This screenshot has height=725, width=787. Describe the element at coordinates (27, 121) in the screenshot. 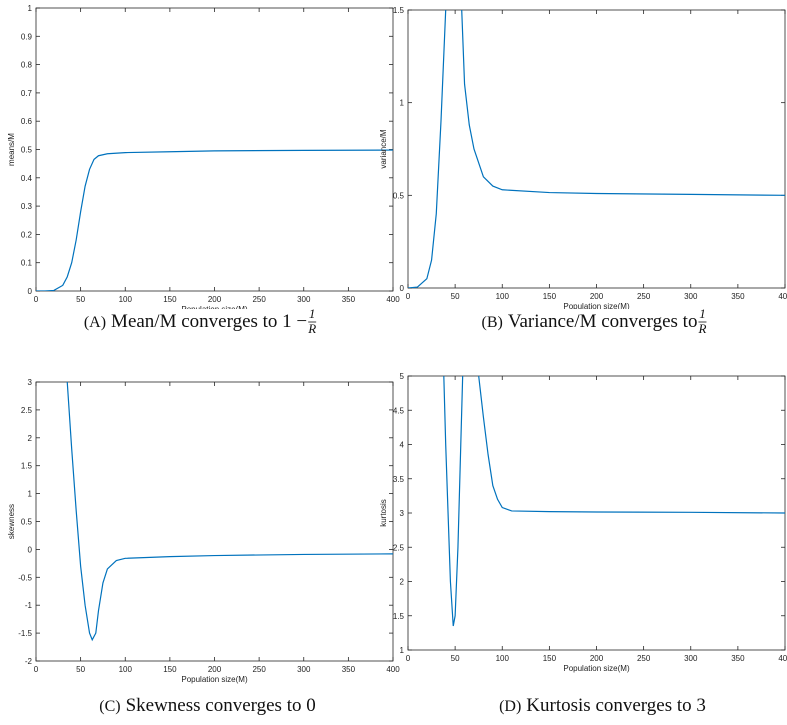

I see `y-tick-label: 0.6` at that location.